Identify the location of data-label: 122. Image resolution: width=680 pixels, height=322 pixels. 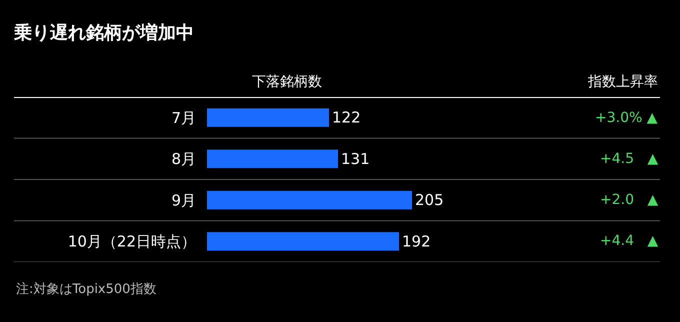
(346, 117).